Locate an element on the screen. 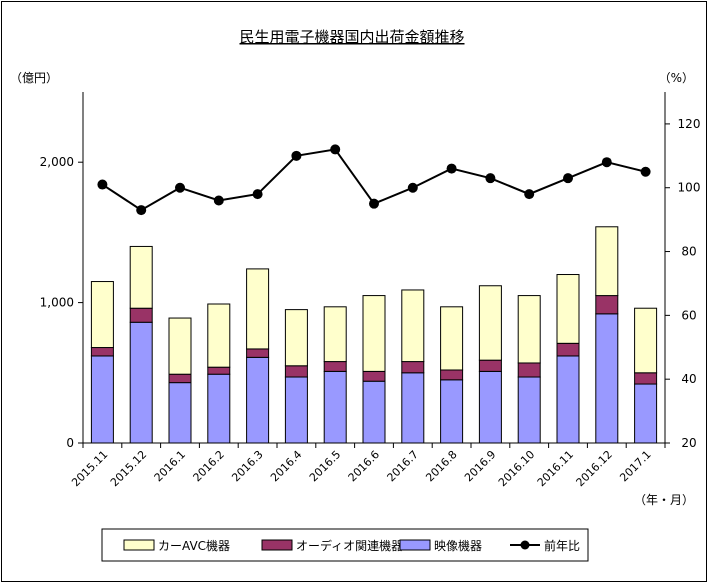 Image resolution: width=710 pixels, height=585 pixels. legend-point-marker is located at coordinates (525, 545).